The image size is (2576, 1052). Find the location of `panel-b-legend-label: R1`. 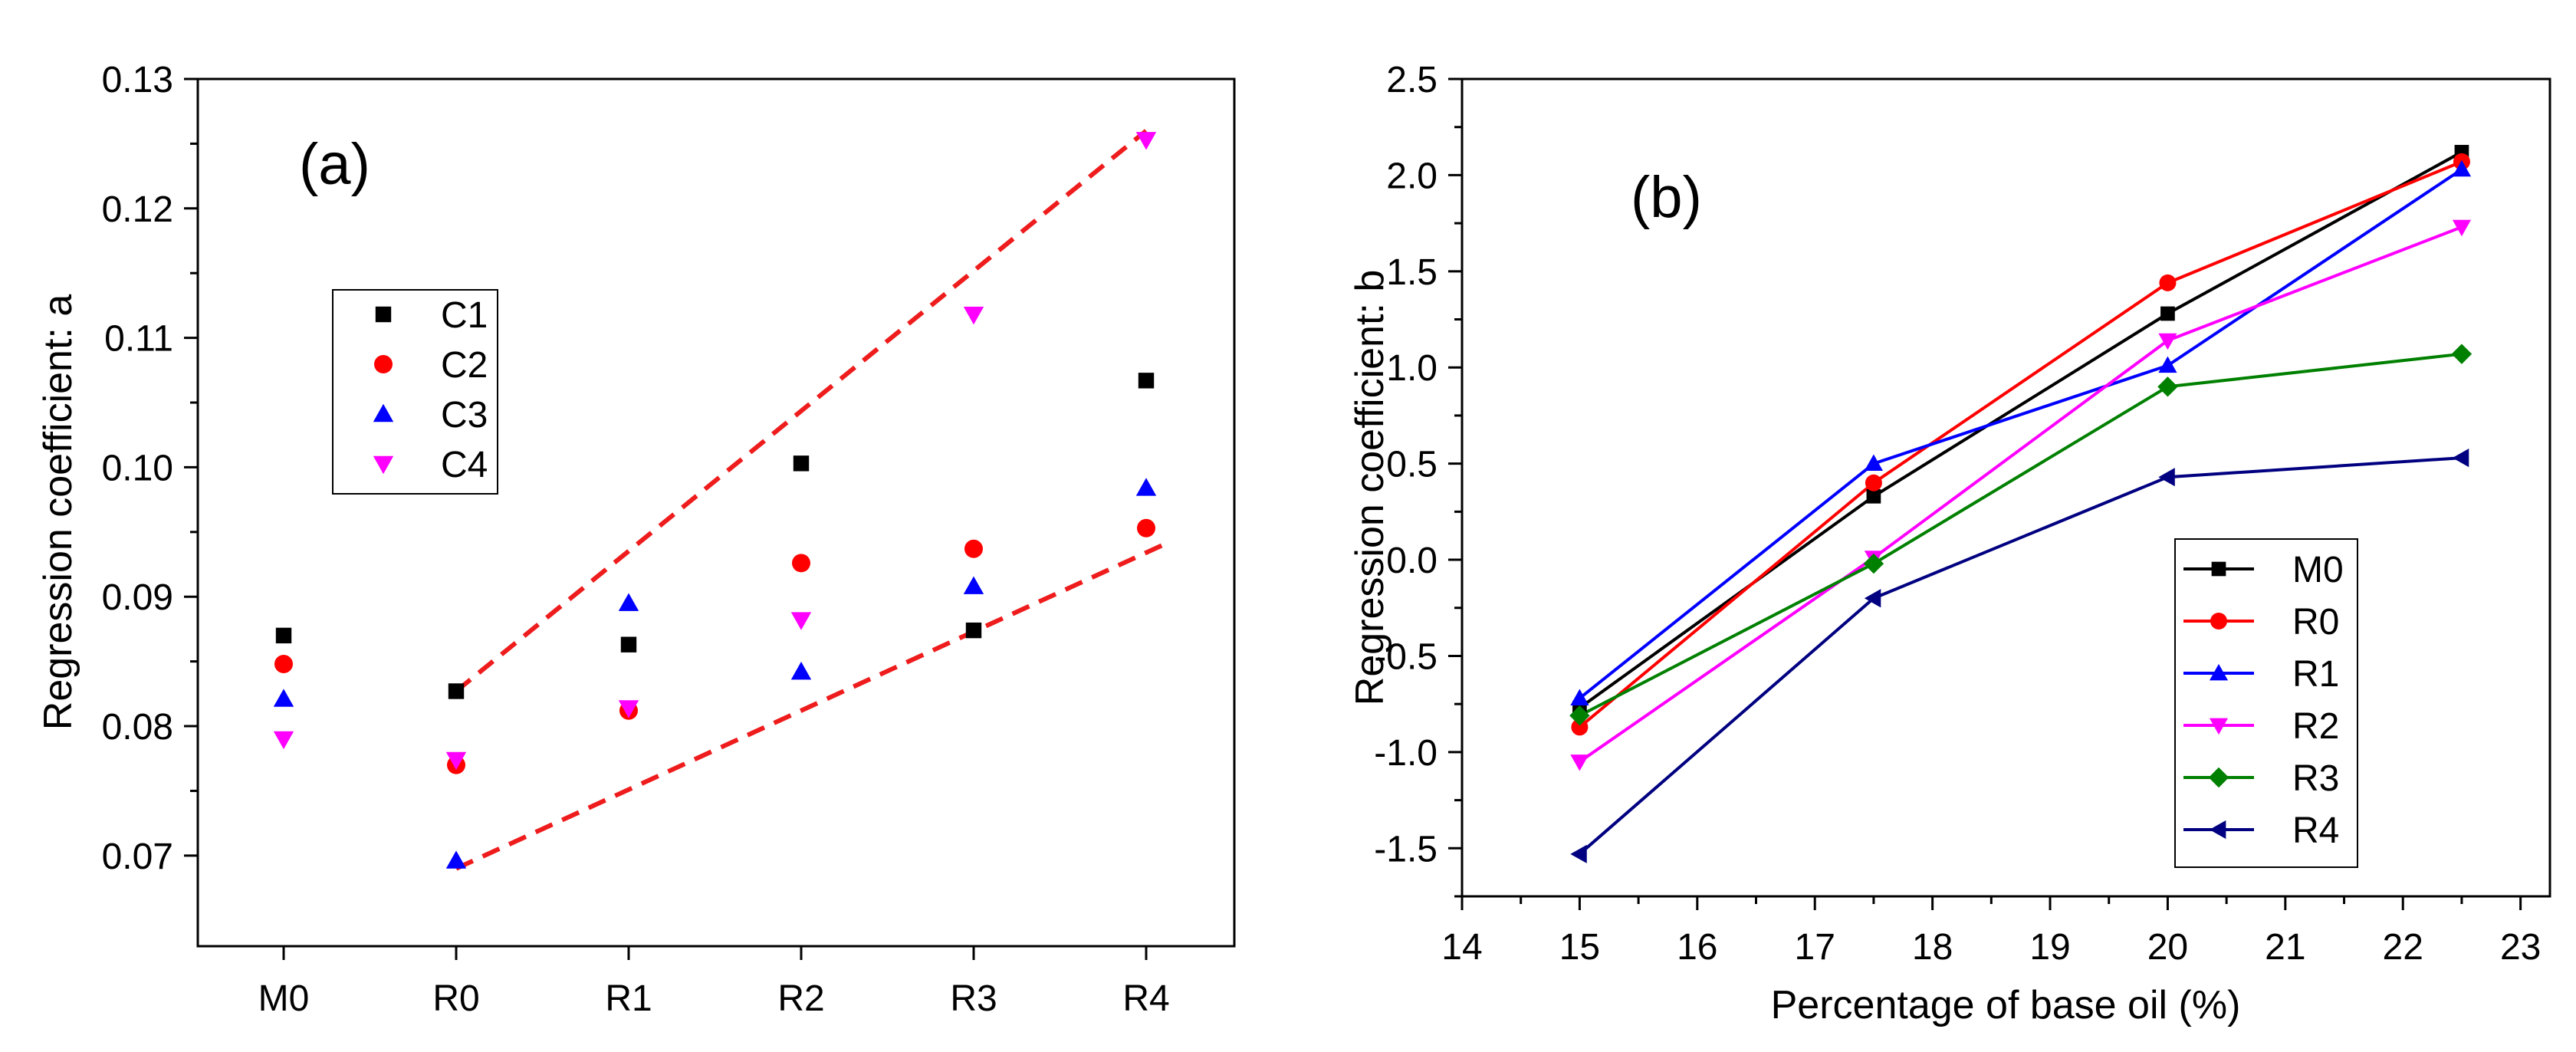

panel-b-legend-label: R1 is located at coordinates (2316, 674).